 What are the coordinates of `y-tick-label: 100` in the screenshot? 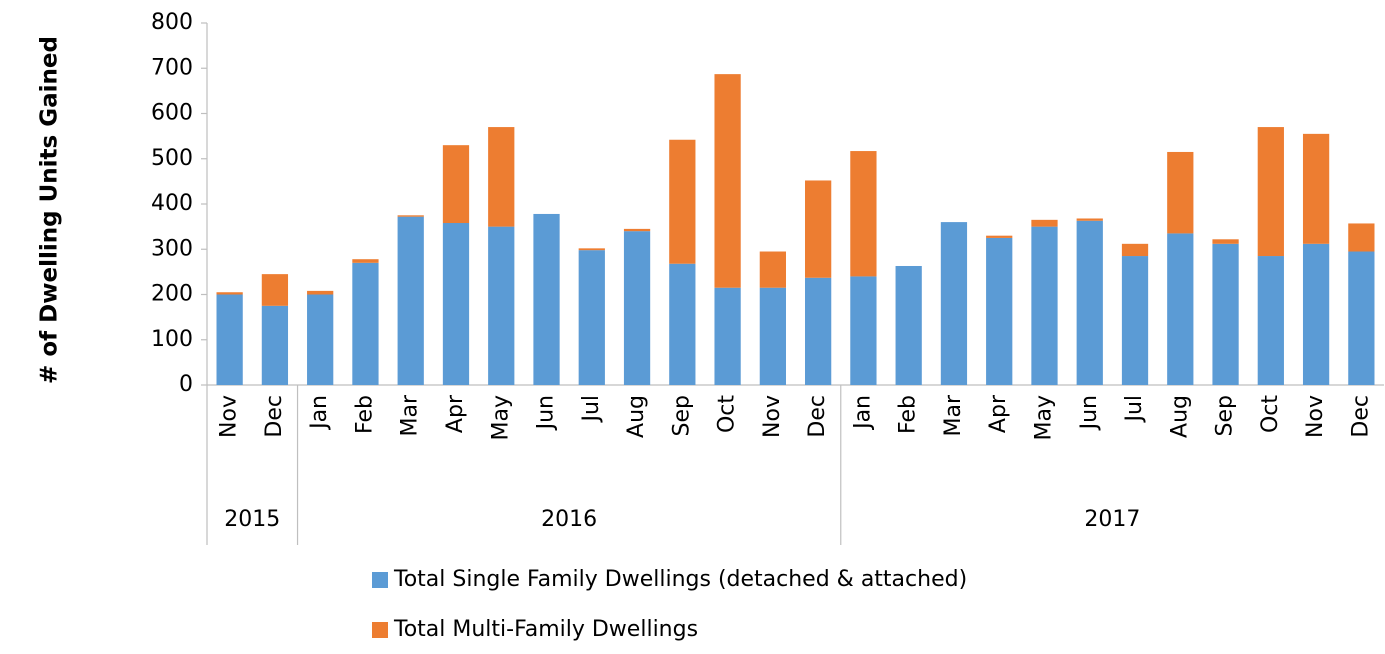 It's located at (172, 339).